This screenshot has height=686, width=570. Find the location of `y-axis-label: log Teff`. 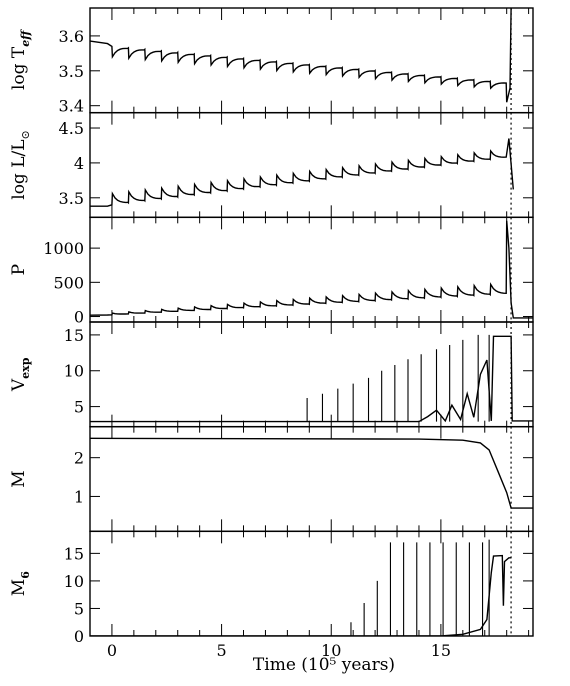

y-axis-label: log Teff is located at coordinates (20, 59).